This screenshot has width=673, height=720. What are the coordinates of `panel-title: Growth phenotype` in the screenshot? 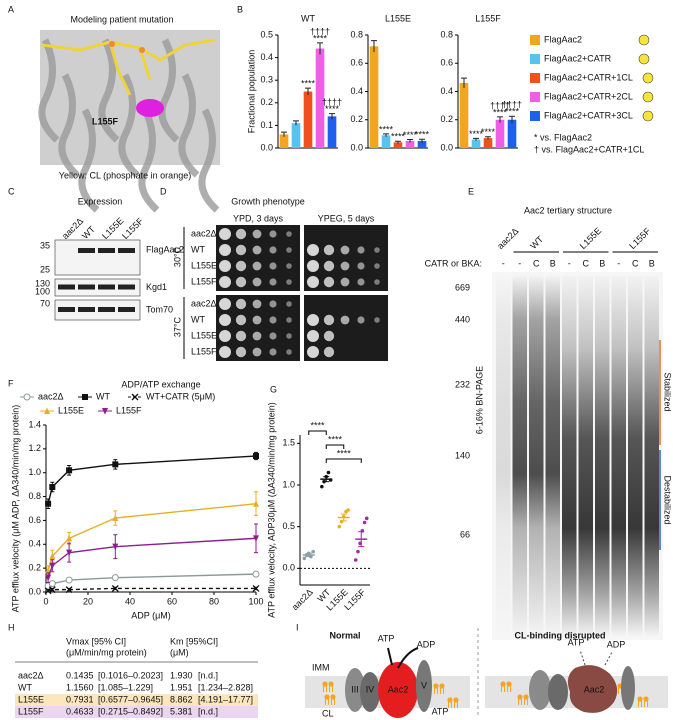 It's located at (268, 201).